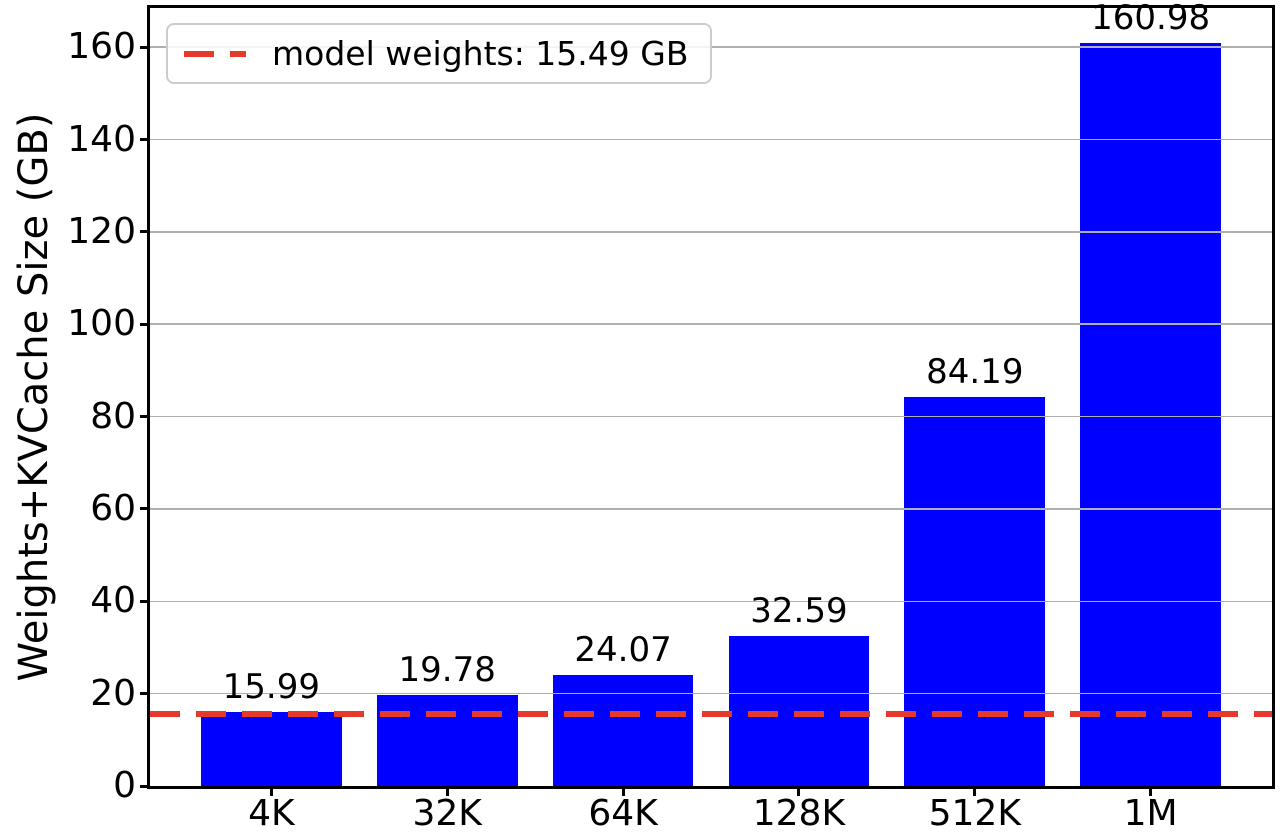 Image resolution: width=1280 pixels, height=836 pixels. Describe the element at coordinates (799, 813) in the screenshot. I see `x-tick-label: 128K` at that location.